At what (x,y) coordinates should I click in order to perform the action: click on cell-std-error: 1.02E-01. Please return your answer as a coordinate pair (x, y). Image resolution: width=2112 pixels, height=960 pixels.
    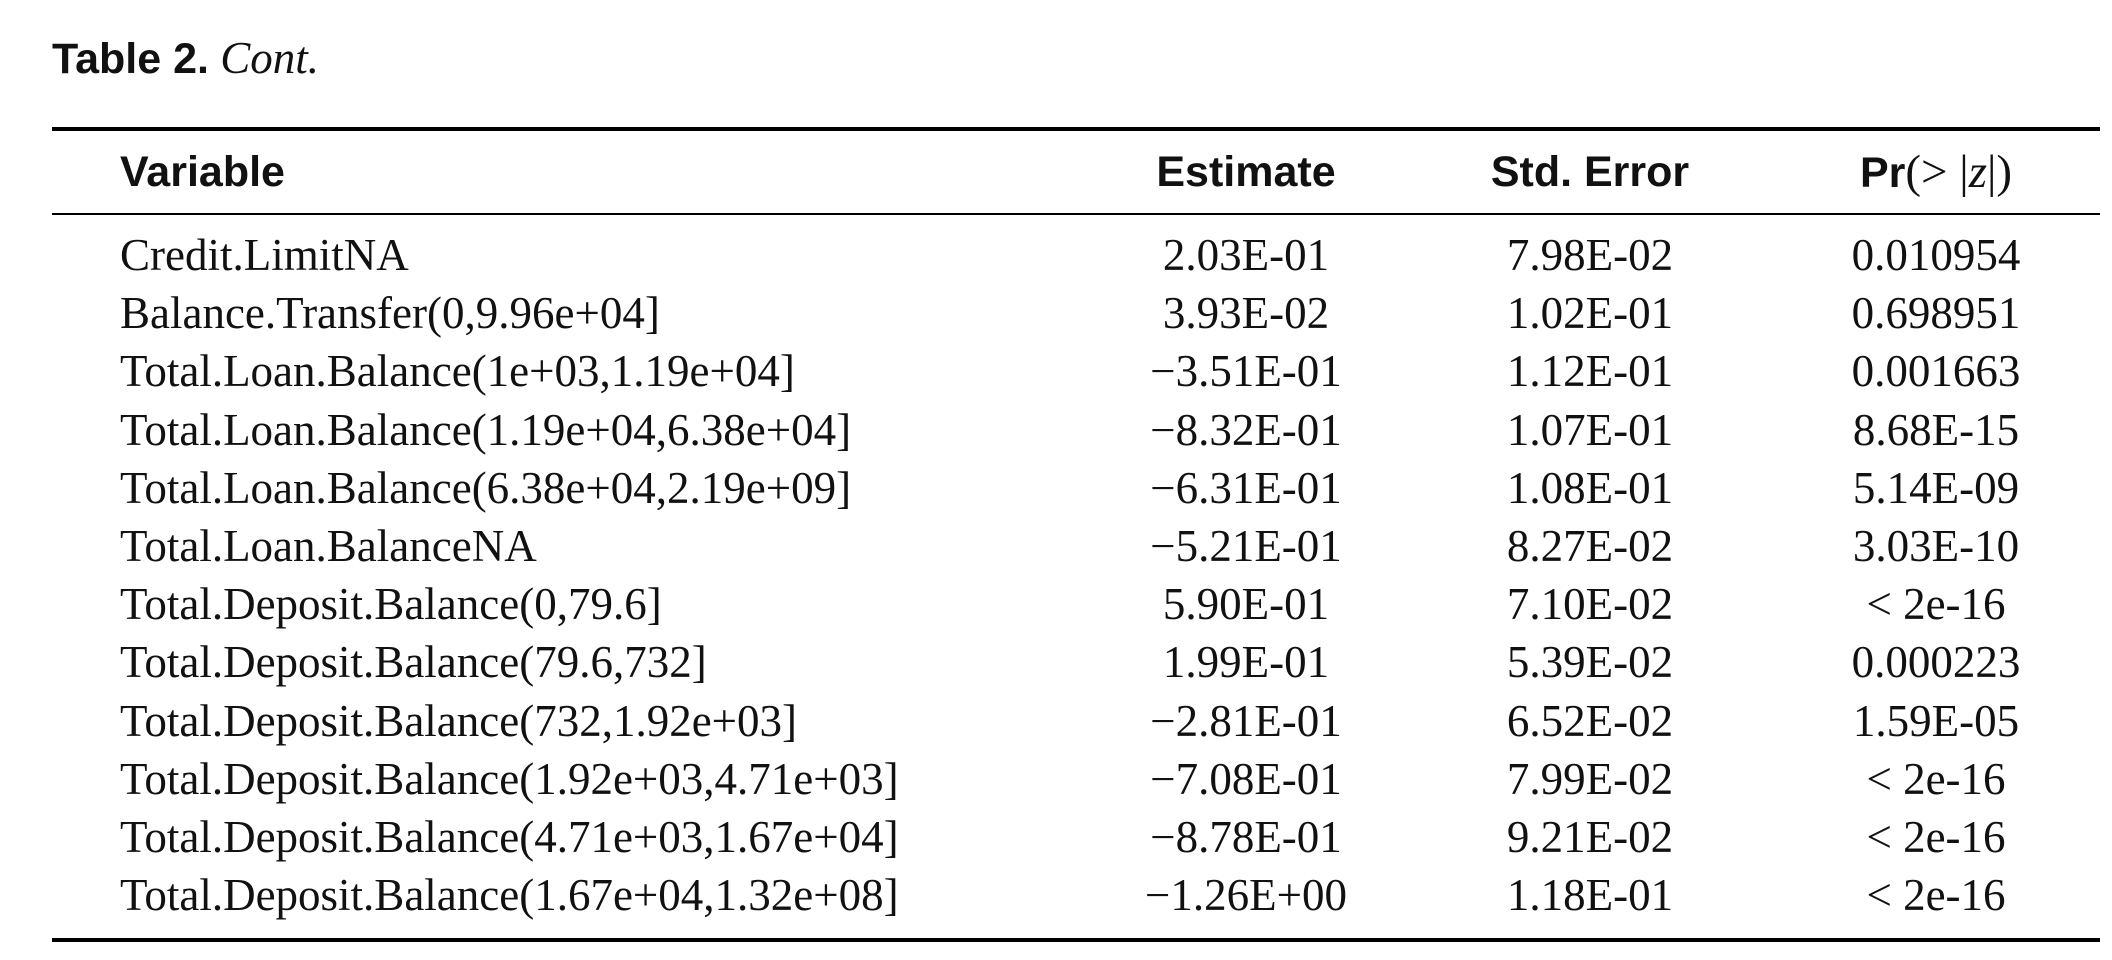
    Looking at the image, I should click on (1590, 313).